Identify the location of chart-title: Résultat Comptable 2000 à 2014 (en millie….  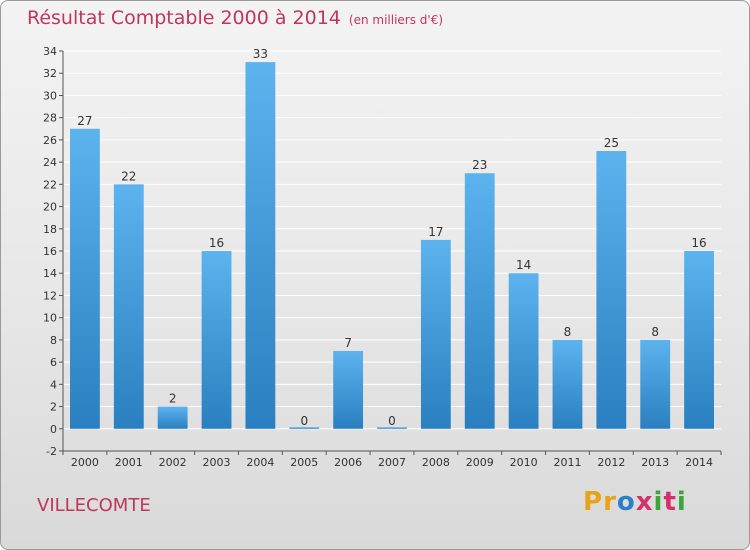
(235, 18).